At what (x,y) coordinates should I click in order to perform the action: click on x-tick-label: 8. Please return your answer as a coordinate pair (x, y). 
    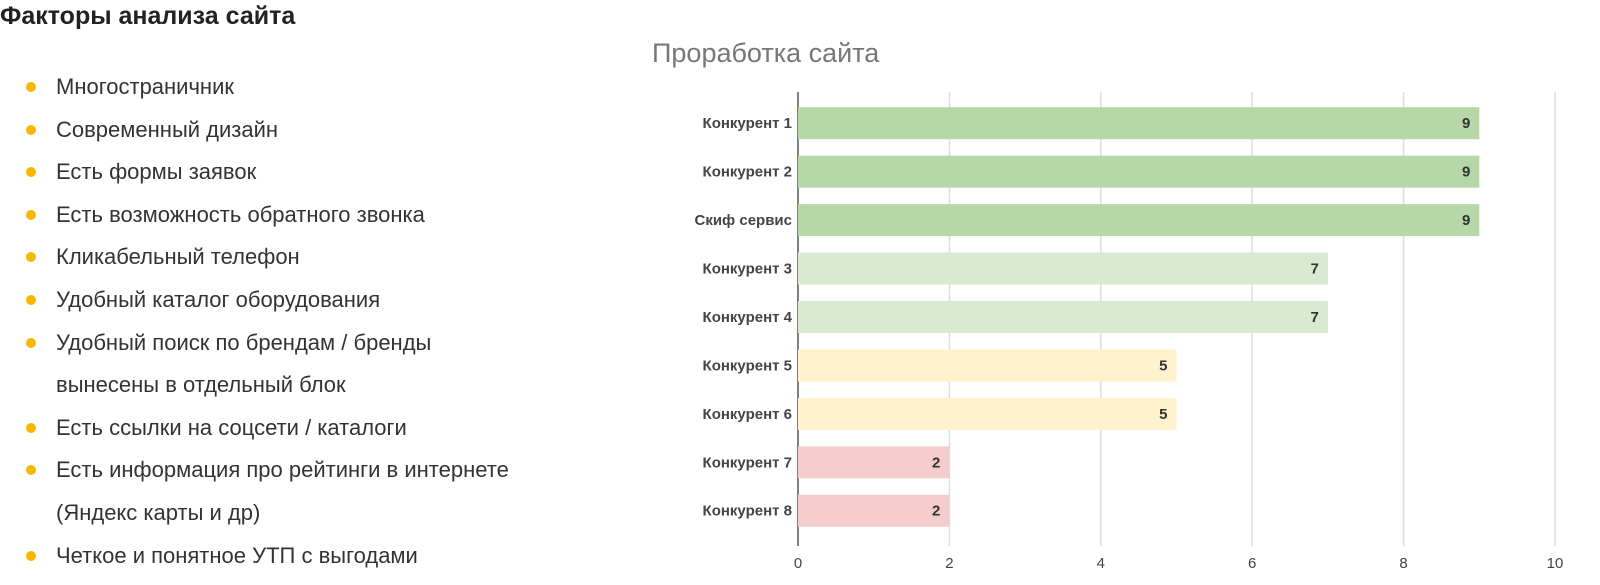
    Looking at the image, I should click on (1403, 563).